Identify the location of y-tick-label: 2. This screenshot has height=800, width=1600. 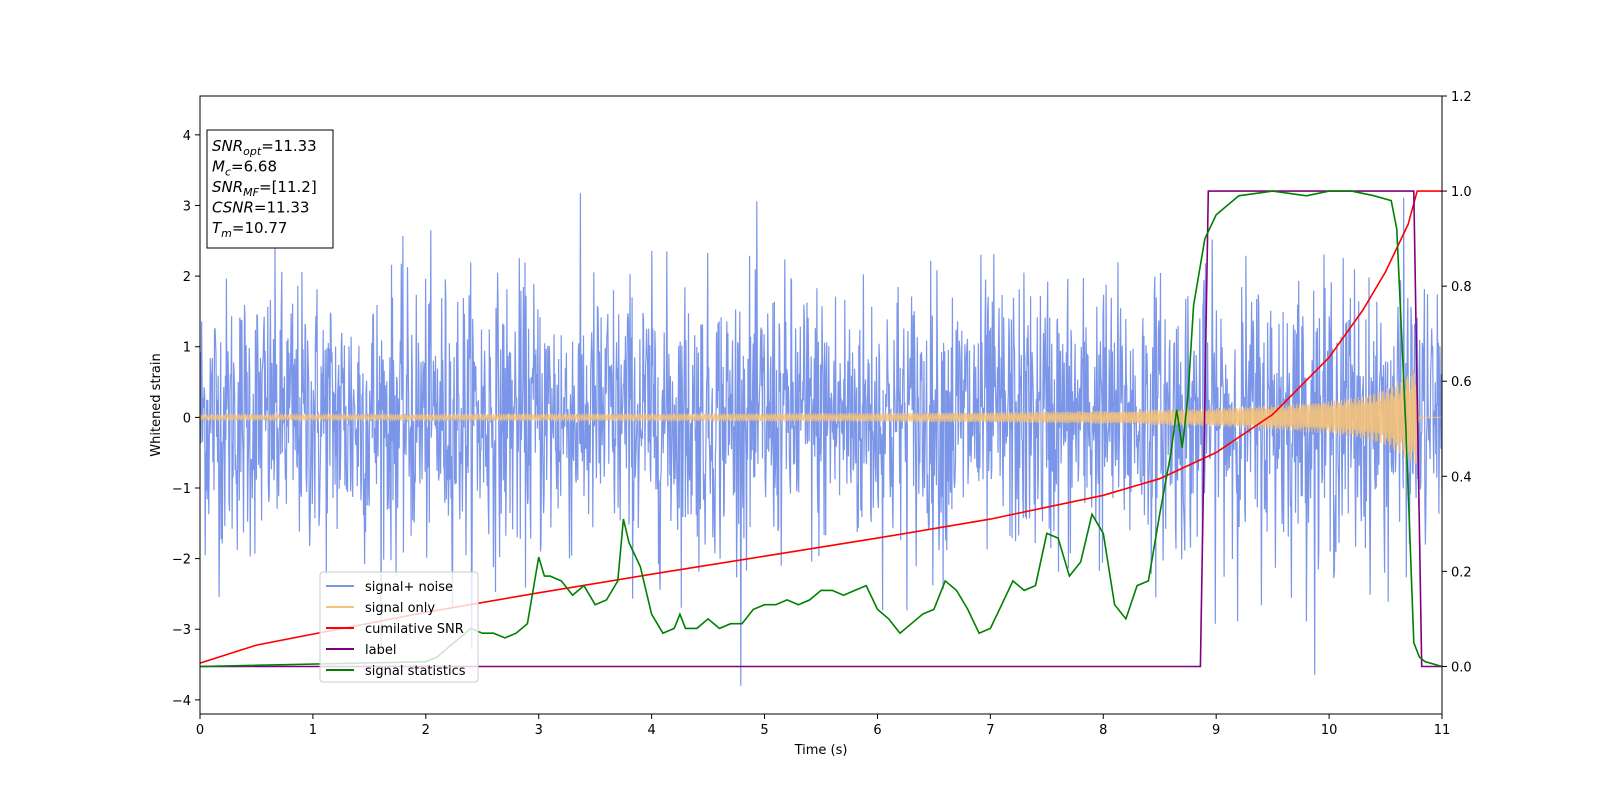
(187, 277).